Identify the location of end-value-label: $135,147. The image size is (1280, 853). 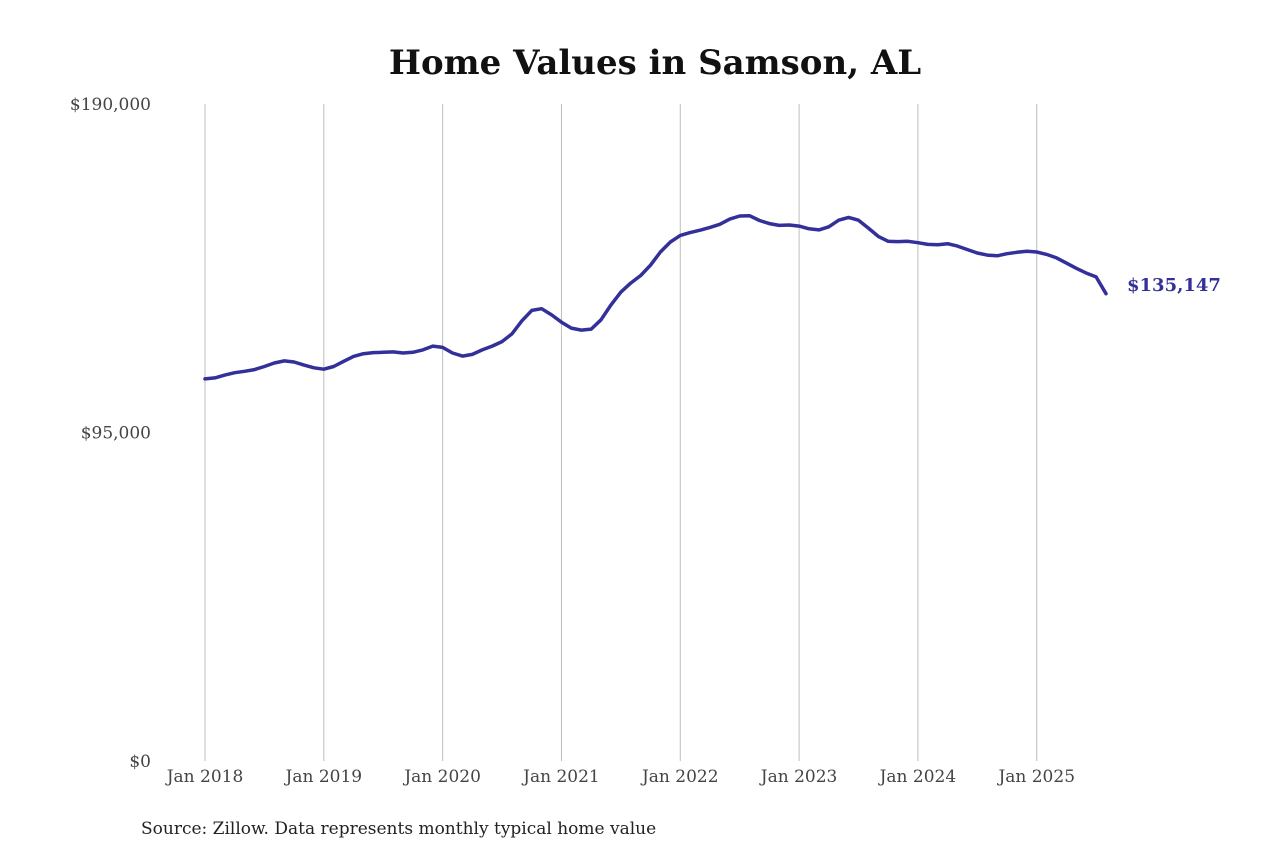
(1174, 285).